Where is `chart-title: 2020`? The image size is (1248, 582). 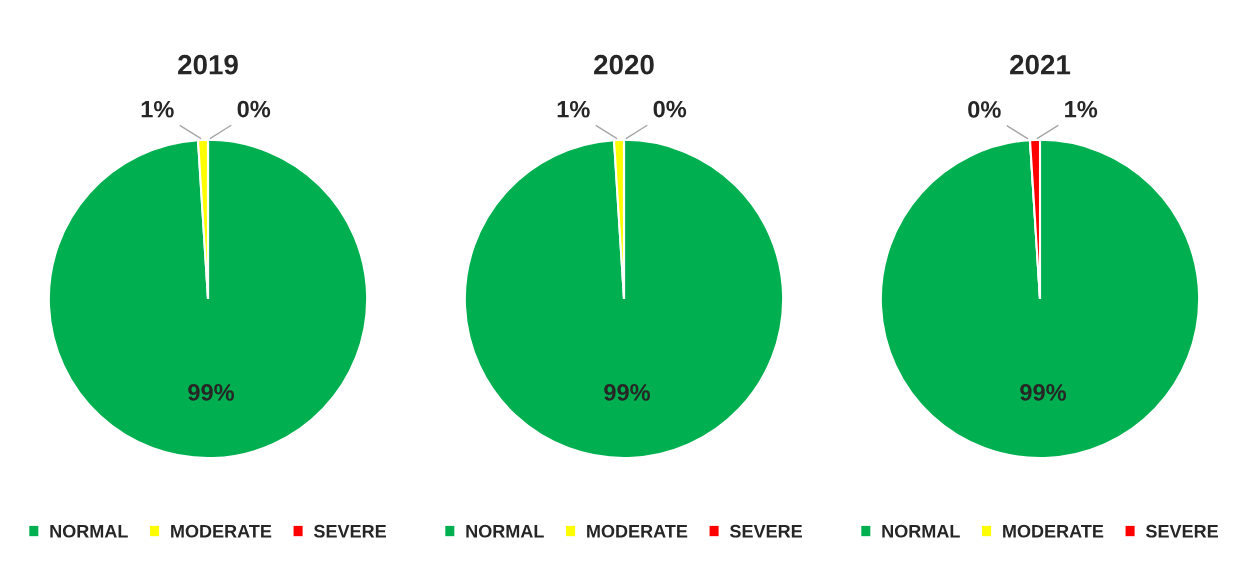
chart-title: 2020 is located at coordinates (624, 64).